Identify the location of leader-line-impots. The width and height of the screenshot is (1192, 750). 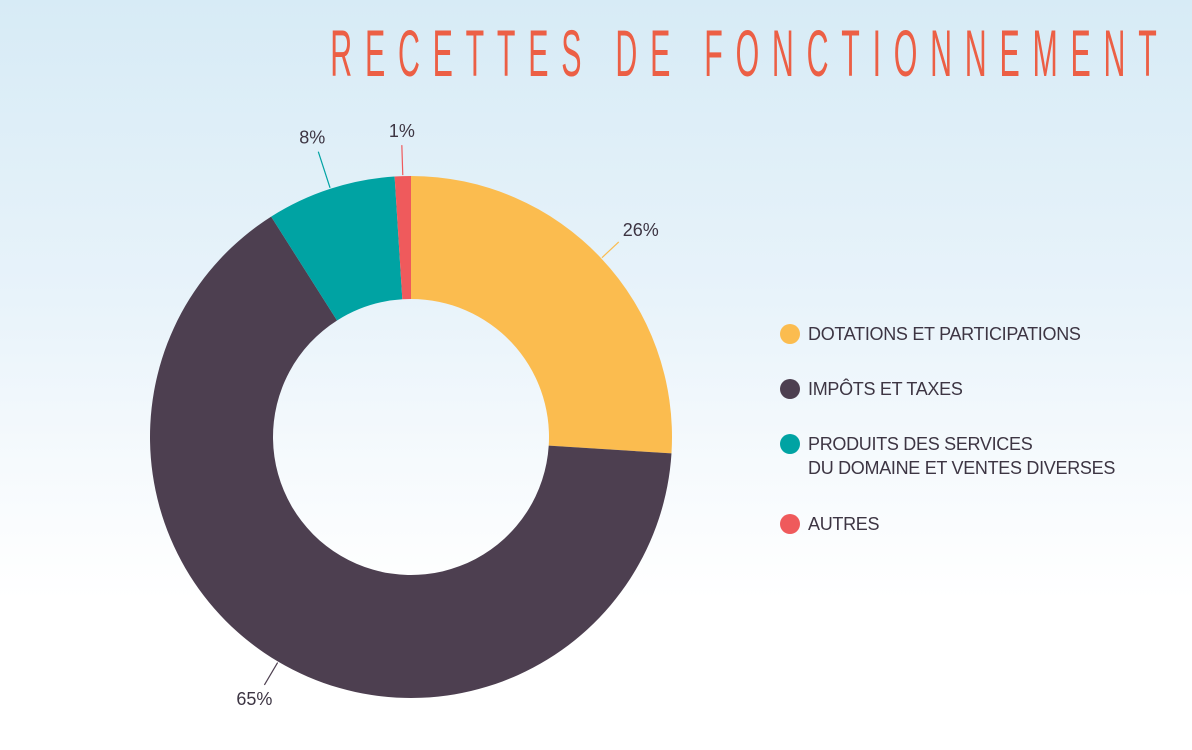
(271, 674).